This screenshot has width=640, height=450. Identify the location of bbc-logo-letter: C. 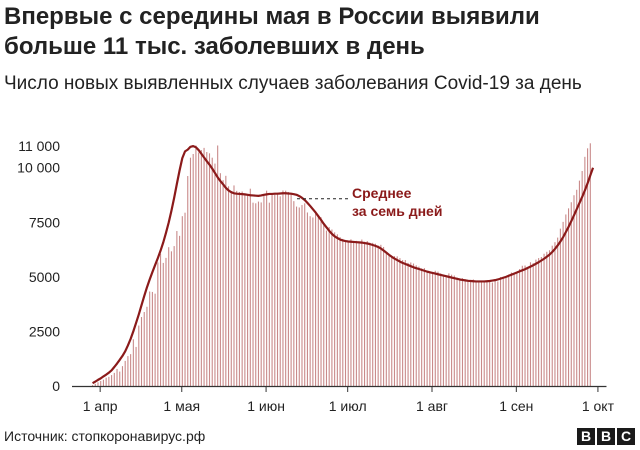
(626, 436).